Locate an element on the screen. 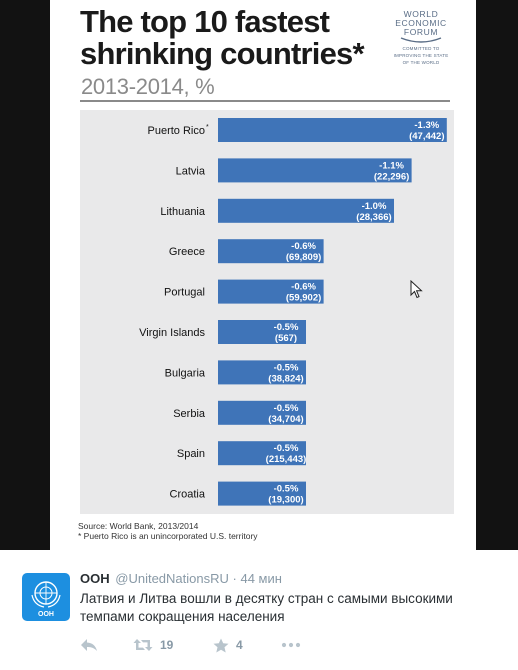  star-icon is located at coordinates (221, 645).